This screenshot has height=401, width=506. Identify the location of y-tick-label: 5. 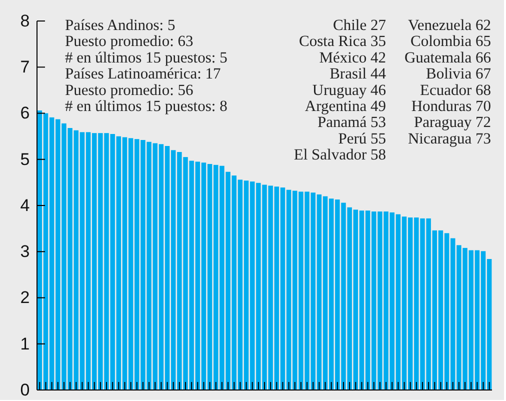
(25, 159).